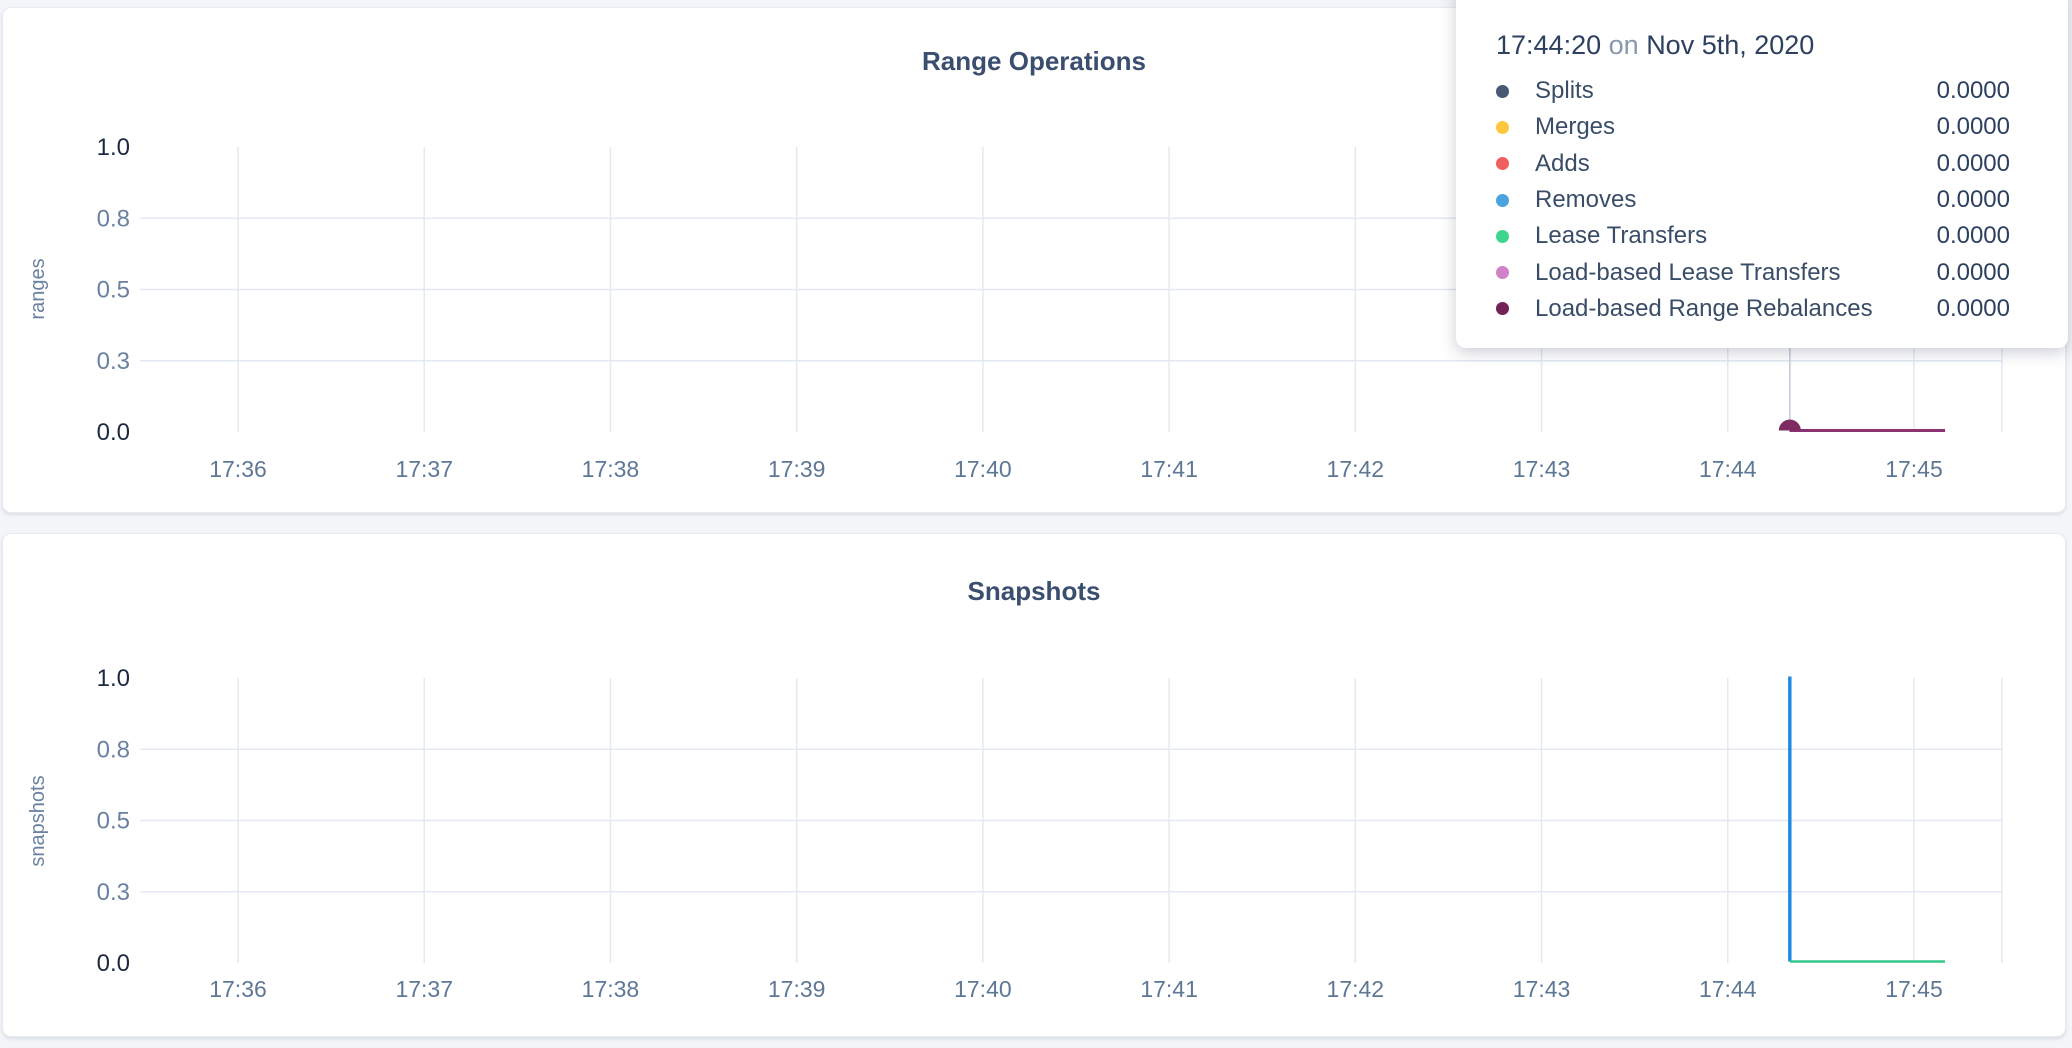  What do you see at coordinates (1623, 45) in the screenshot?
I see `tooltip-connector: on` at bounding box center [1623, 45].